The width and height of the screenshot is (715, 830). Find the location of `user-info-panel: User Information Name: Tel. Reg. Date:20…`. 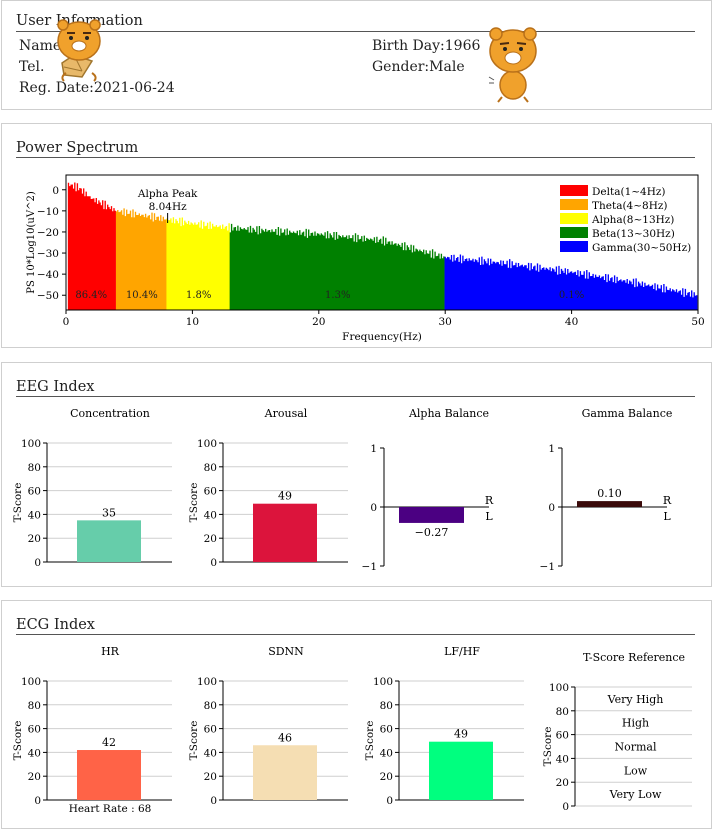

user-info-panel: User Information Name: Tel. Reg. Date:20… is located at coordinates (356, 55).